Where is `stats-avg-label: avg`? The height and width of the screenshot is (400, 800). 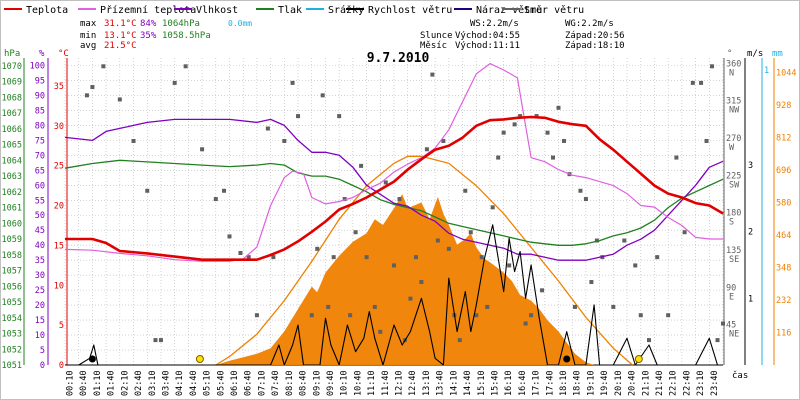 stats-avg-label: avg is located at coordinates (88, 46).